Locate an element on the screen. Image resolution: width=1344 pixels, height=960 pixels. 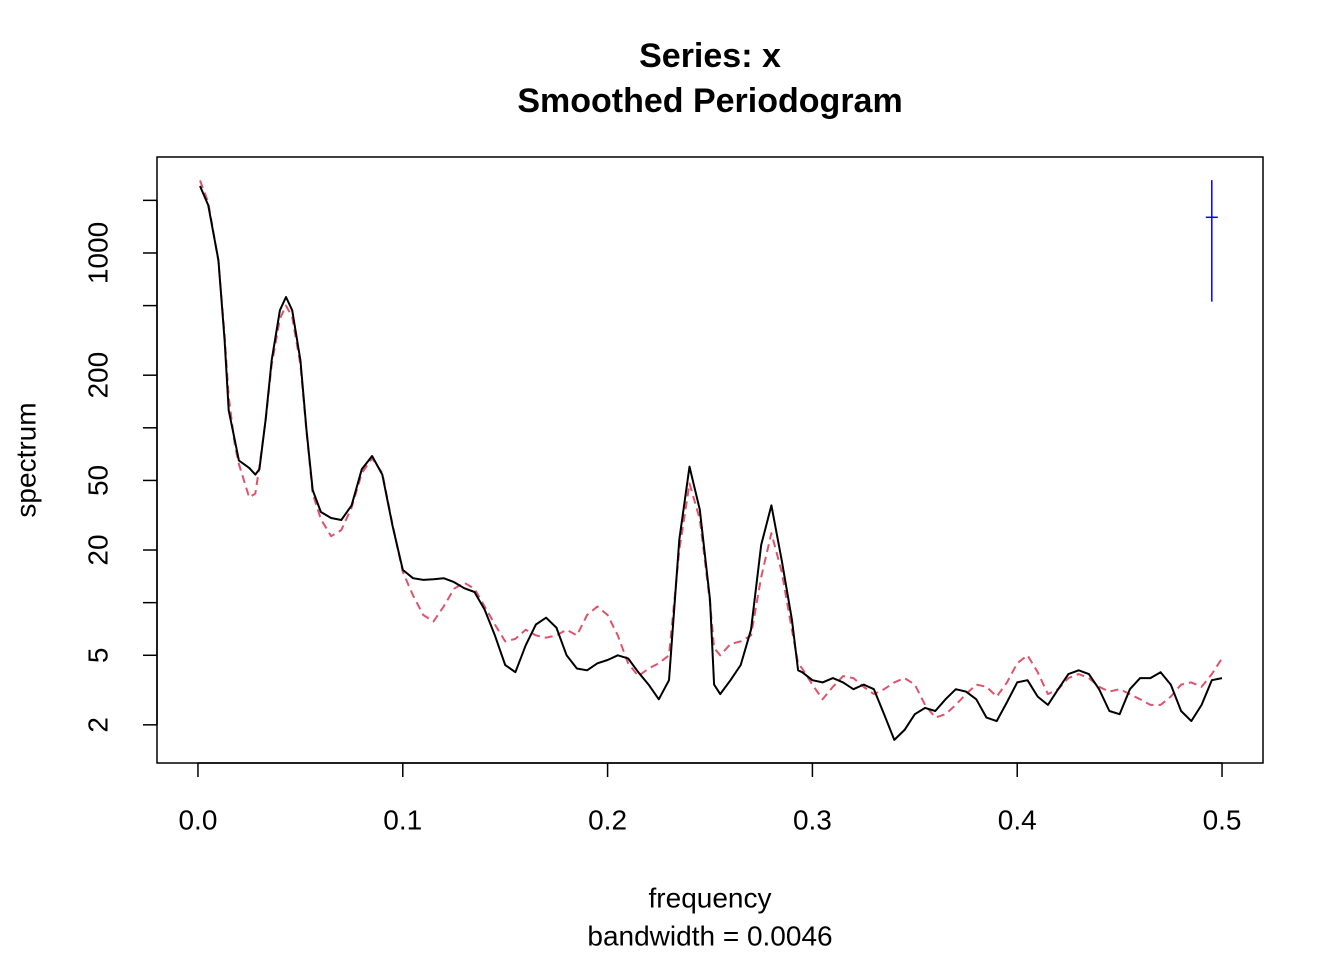
y-tick-label: 200 is located at coordinates (97, 375).